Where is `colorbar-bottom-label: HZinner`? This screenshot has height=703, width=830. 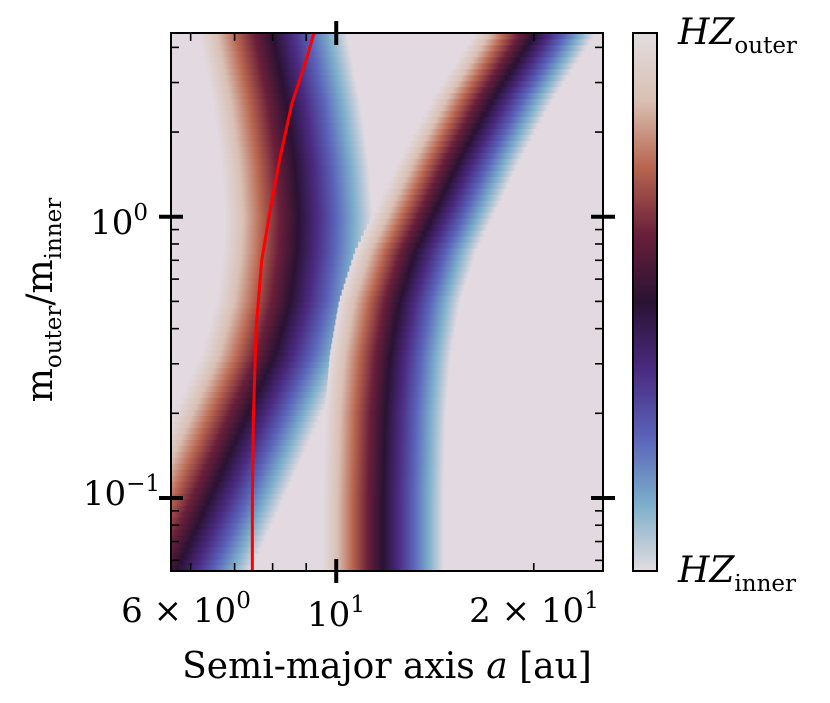 colorbar-bottom-label: HZinner is located at coordinates (736, 573).